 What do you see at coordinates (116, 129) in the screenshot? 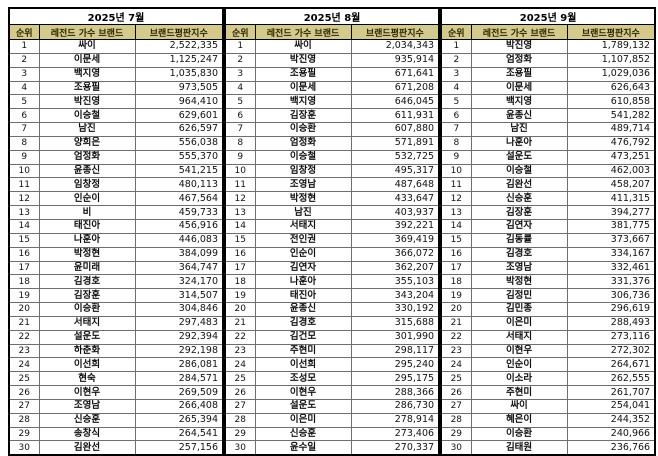
I see `table-row: 7 남진 626,597` at bounding box center [116, 129].